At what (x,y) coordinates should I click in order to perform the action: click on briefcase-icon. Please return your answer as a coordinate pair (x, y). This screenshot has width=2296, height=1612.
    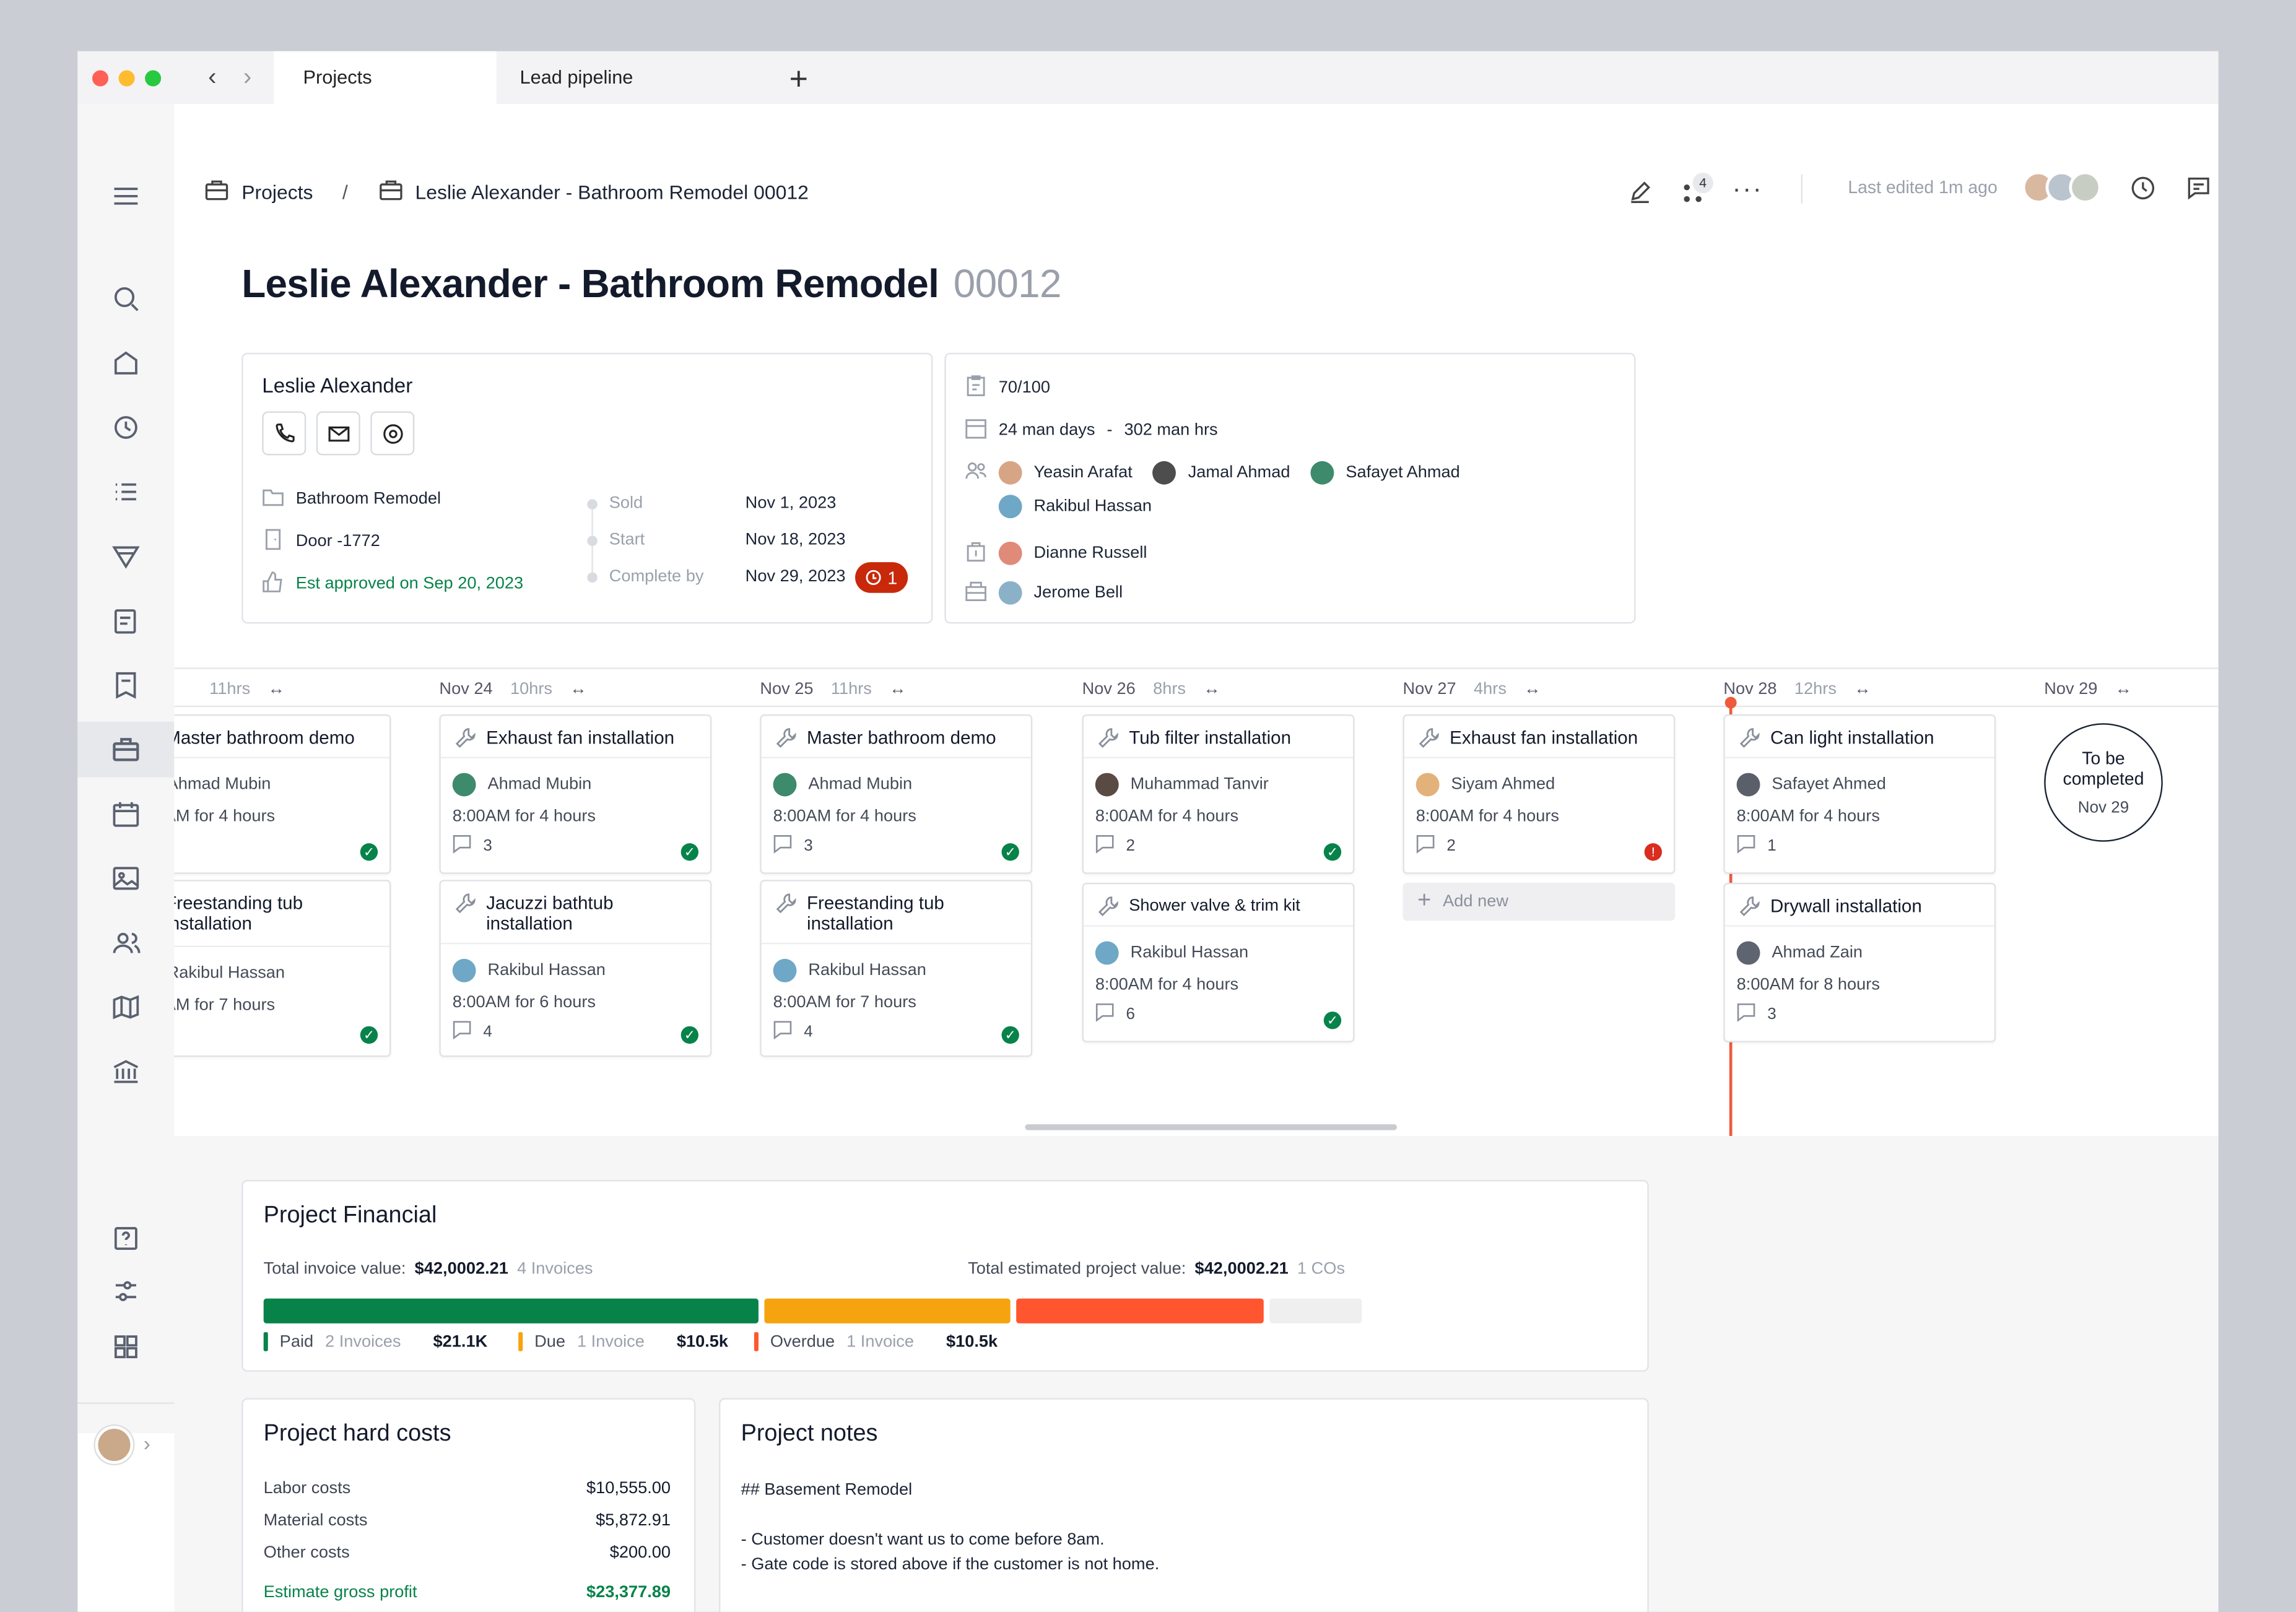
    Looking at the image, I should click on (126, 750).